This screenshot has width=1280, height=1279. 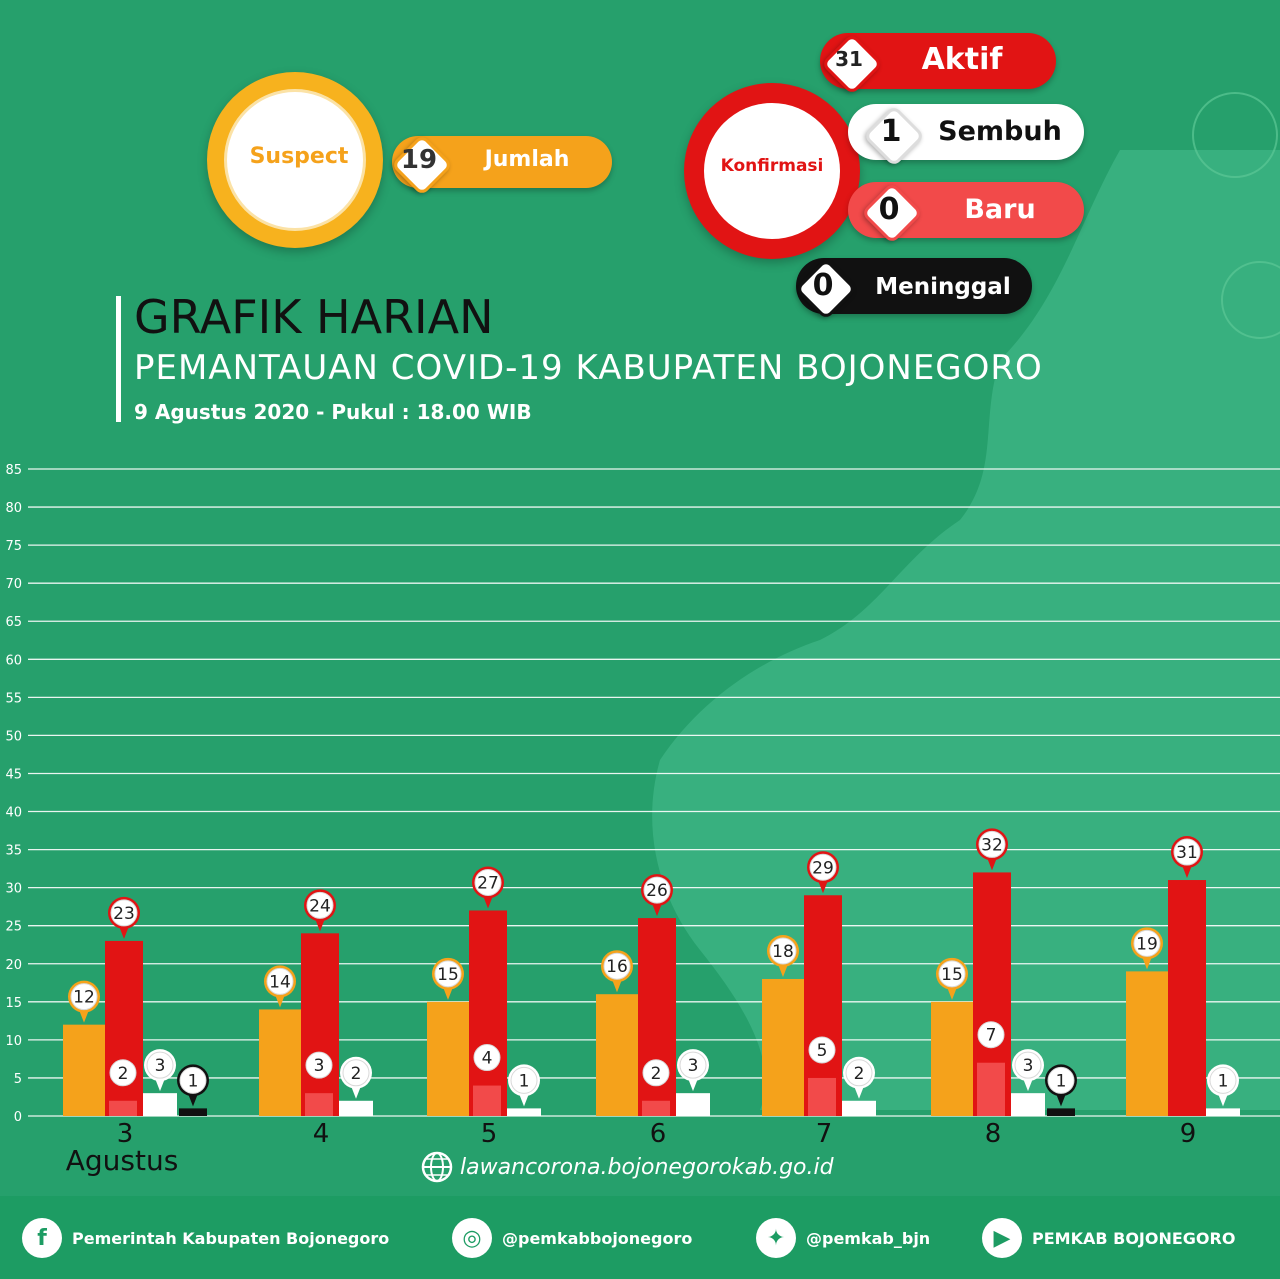 I want to click on suspect-circle-inner, so click(x=295, y=160).